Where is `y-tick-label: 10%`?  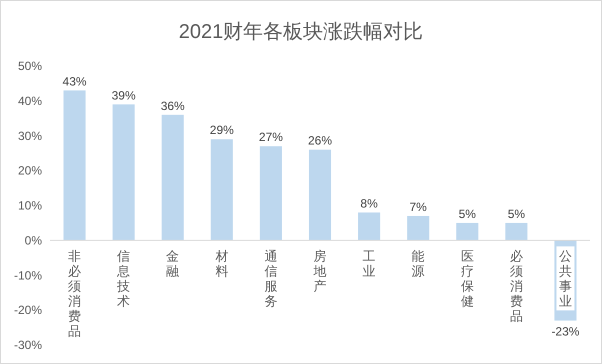 y-tick-label: 10% is located at coordinates (30, 205).